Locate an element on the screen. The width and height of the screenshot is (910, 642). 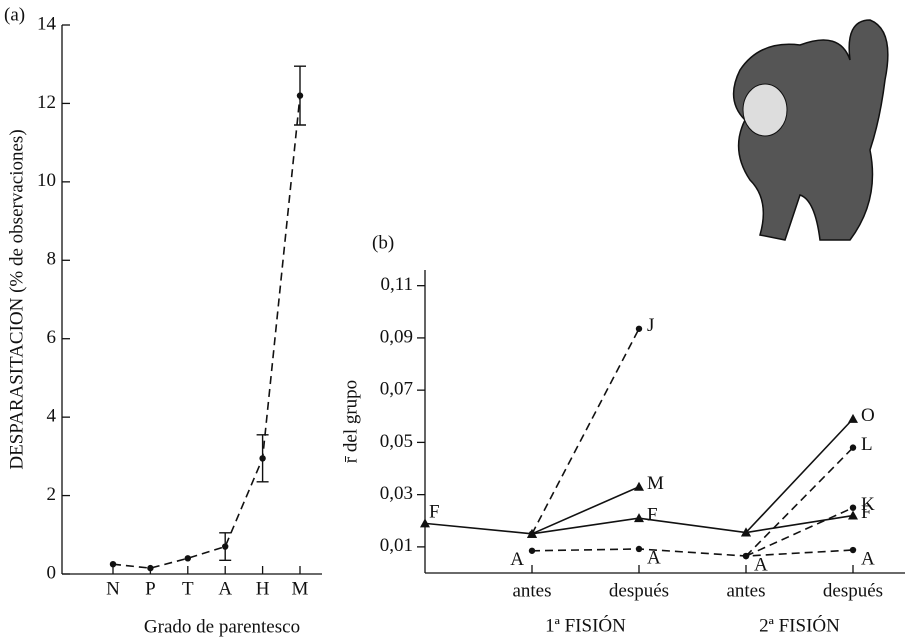
y-tick-label: 14 is located at coordinates (47, 23).